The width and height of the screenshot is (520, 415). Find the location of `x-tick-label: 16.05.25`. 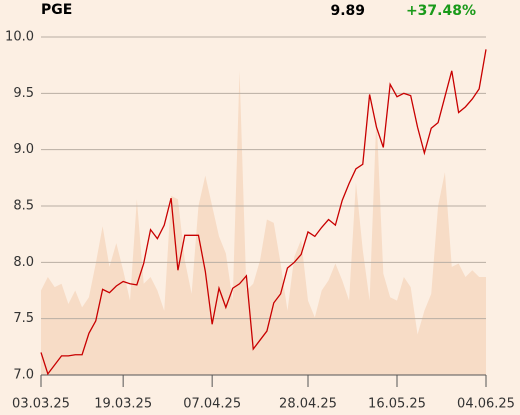

x-tick-label: 16.05.25 is located at coordinates (397, 404).